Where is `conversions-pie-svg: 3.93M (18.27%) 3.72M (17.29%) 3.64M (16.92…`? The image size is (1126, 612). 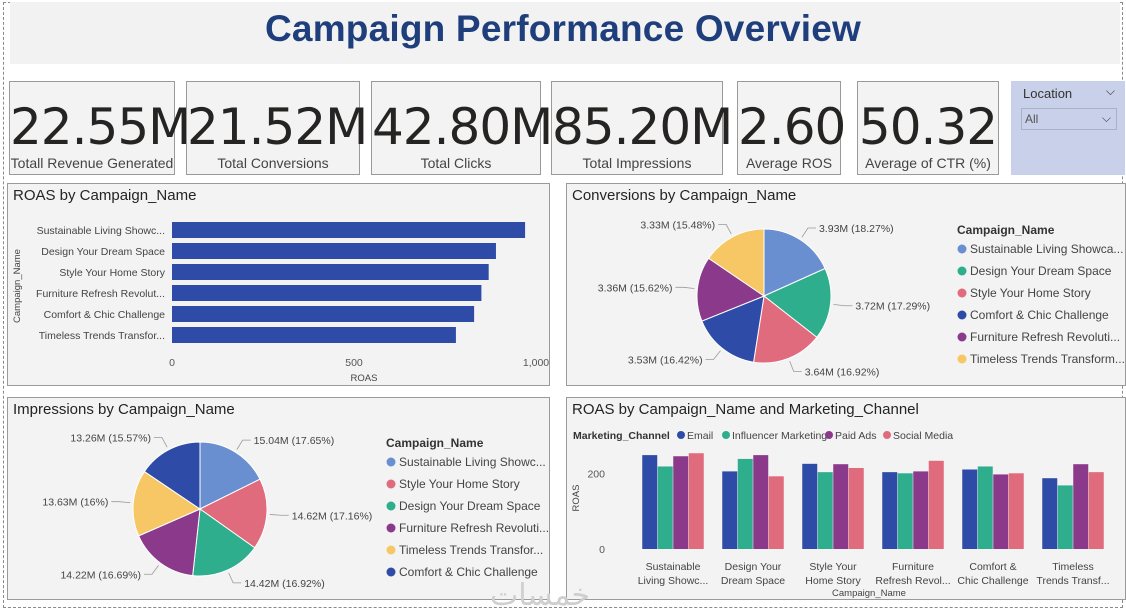 conversions-pie-svg: 3.93M (18.27%) 3.72M (17.29%) 3.64M (16.92… is located at coordinates (861, 298).